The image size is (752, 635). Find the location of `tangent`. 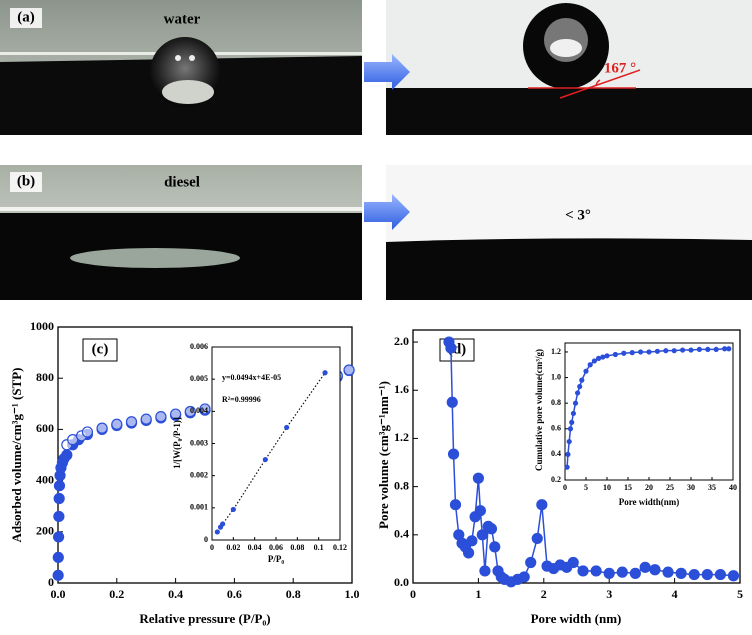

tangent is located at coordinates (600, 84).